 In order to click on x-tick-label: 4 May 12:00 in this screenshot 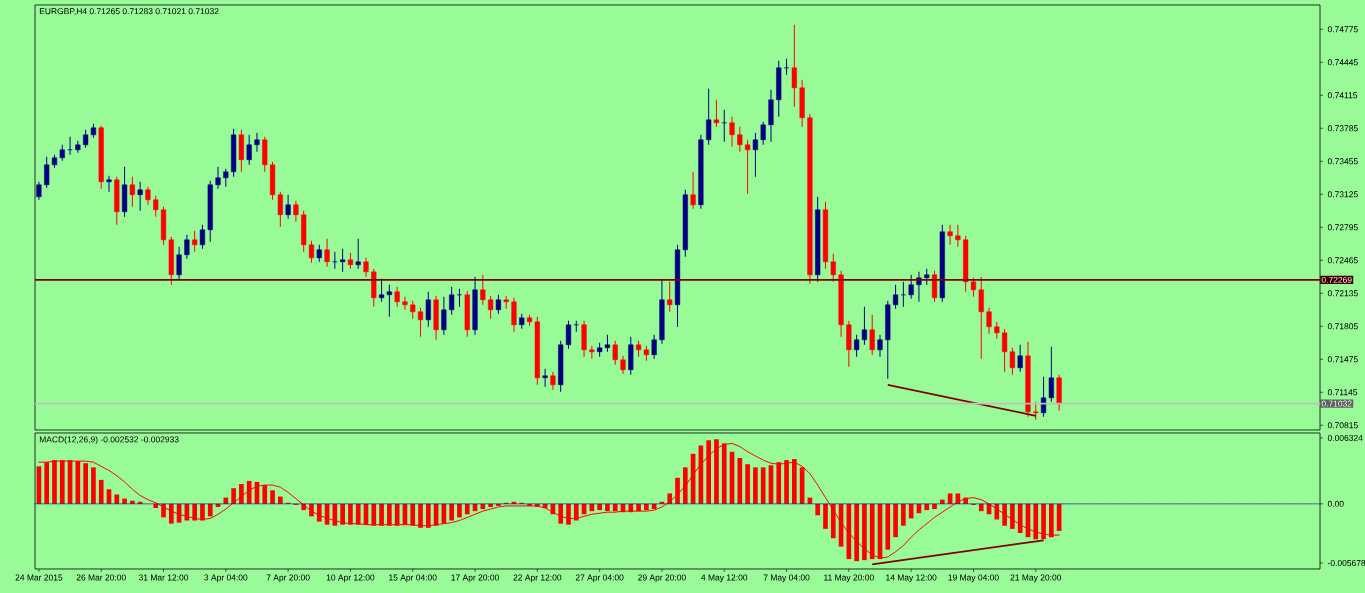, I will do `click(724, 578)`.